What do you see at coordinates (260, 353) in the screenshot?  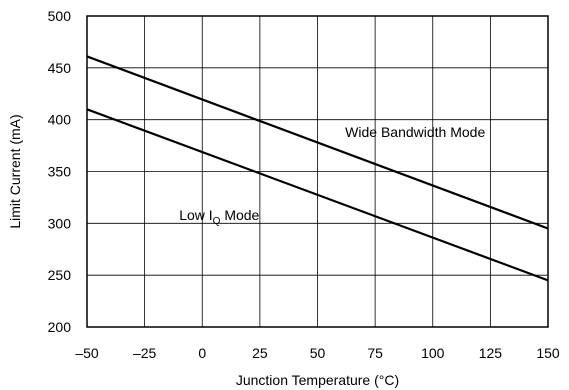 I see `x-tick-label: 25` at bounding box center [260, 353].